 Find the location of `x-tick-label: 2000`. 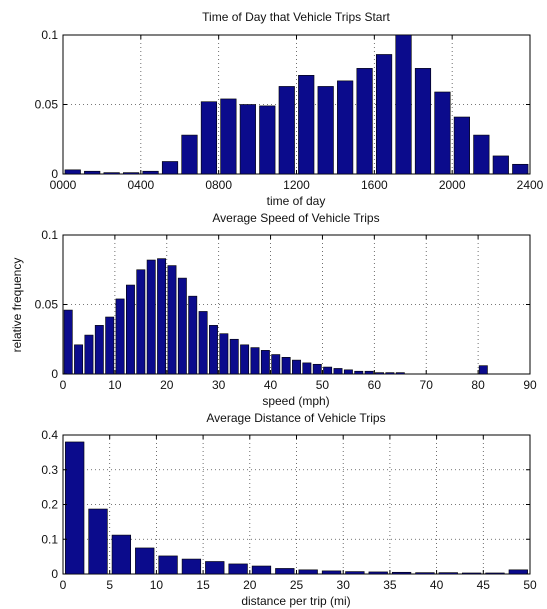

x-tick-label: 2000 is located at coordinates (452, 185).